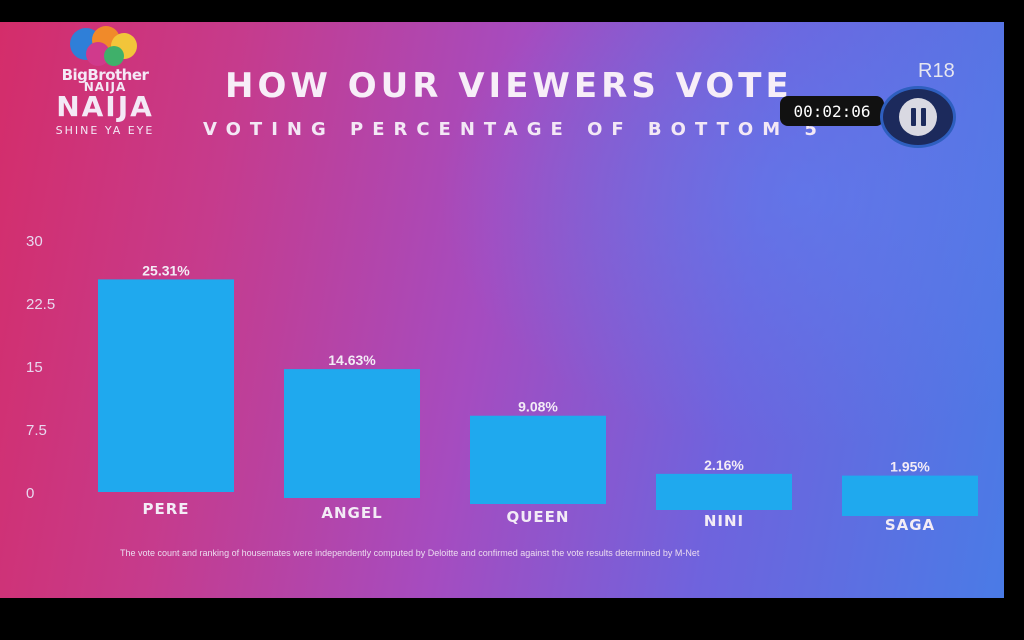 Image resolution: width=1024 pixels, height=640 pixels. Describe the element at coordinates (105, 106) in the screenshot. I see `logo-line-3: NAIJA` at that location.